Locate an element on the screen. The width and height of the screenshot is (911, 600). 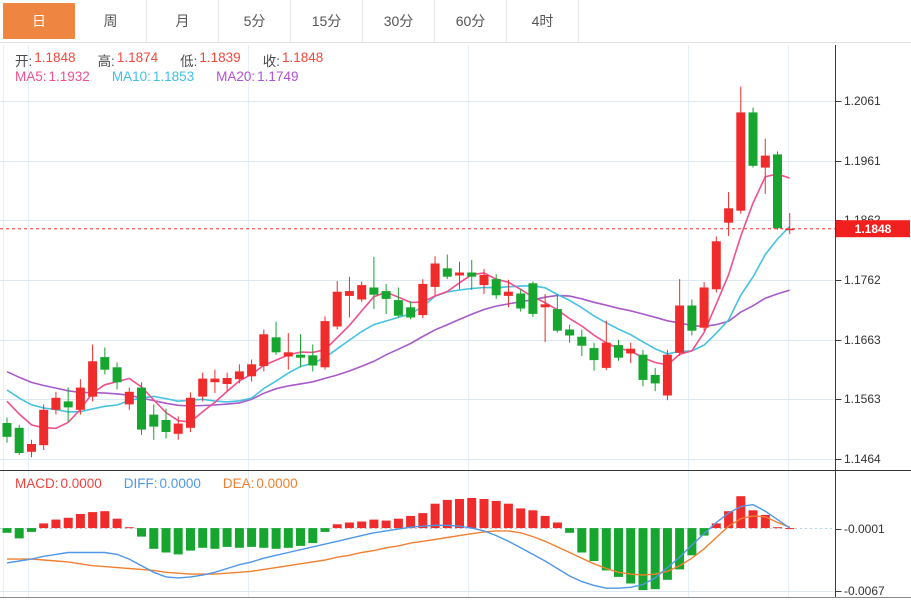
tab-period-3: 5分 is located at coordinates (255, 21).